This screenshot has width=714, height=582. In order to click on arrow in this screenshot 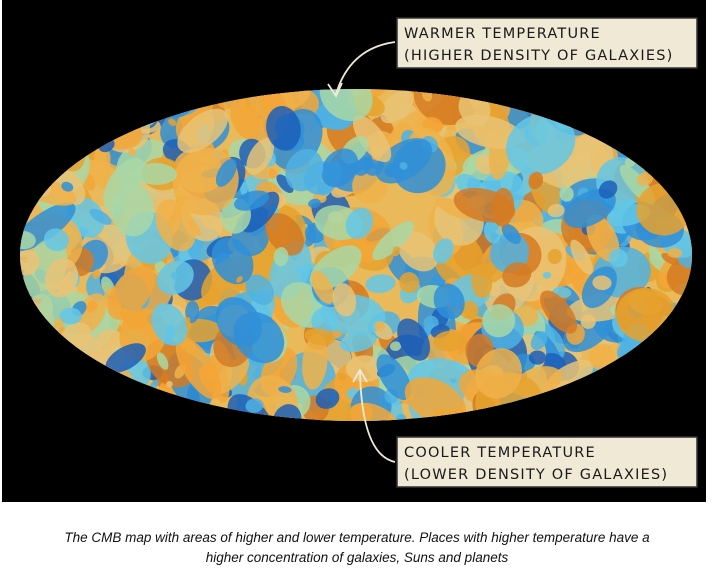, I will do `click(365, 68)`.